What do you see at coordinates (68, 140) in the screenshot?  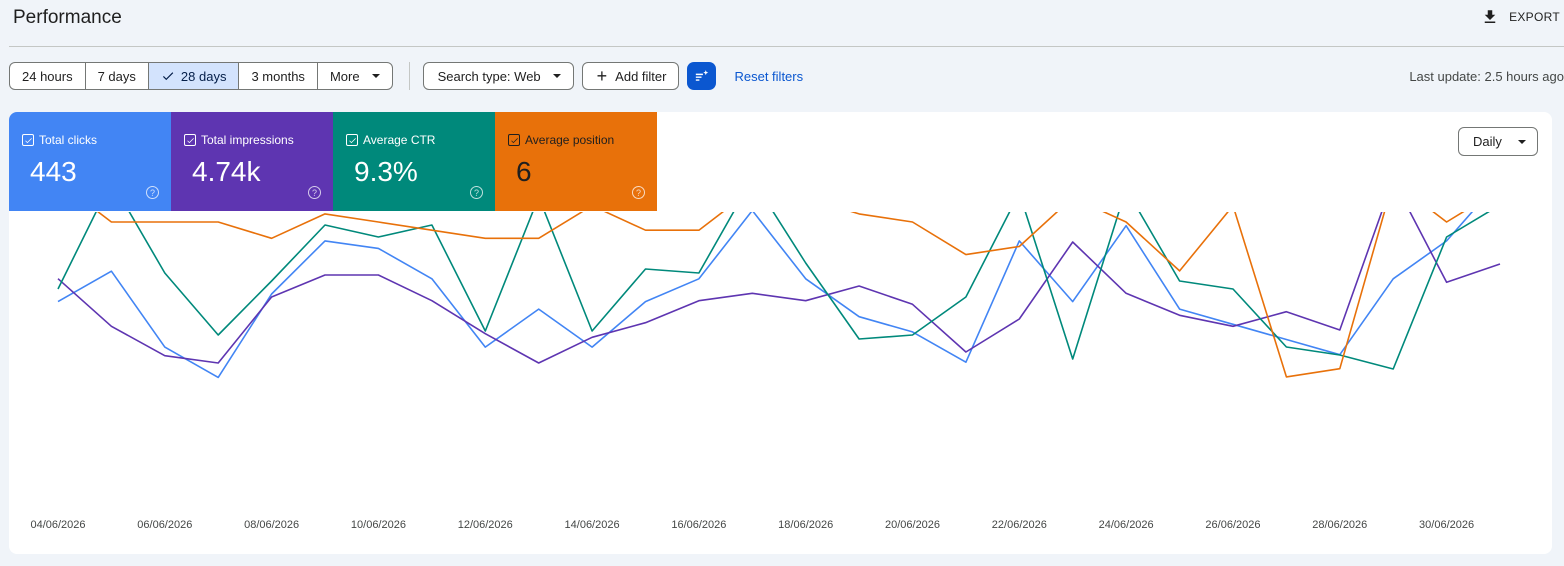 I see `metric-label: Total clicks` at bounding box center [68, 140].